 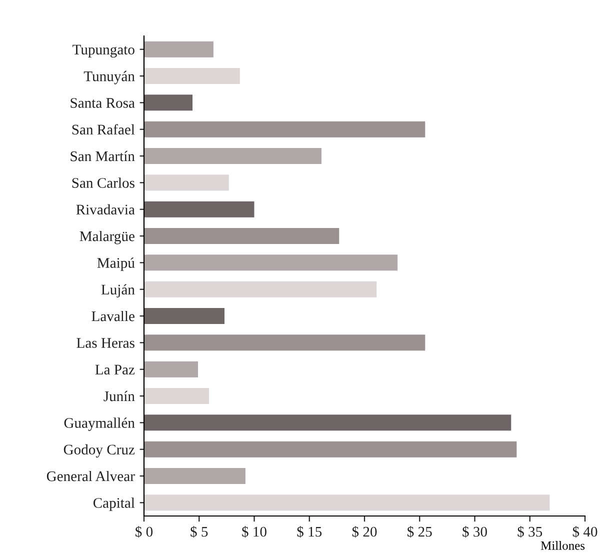 I want to click on y-tick-label: Godoy Cruz, so click(x=99, y=451).